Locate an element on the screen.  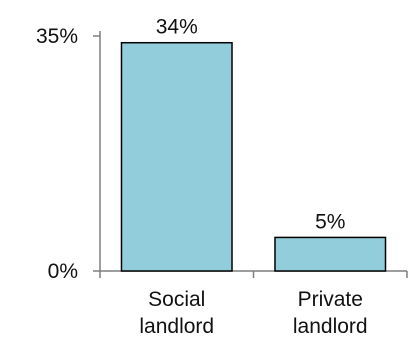
category-labels: Social landlord Private landlord is located at coordinates (253, 313).